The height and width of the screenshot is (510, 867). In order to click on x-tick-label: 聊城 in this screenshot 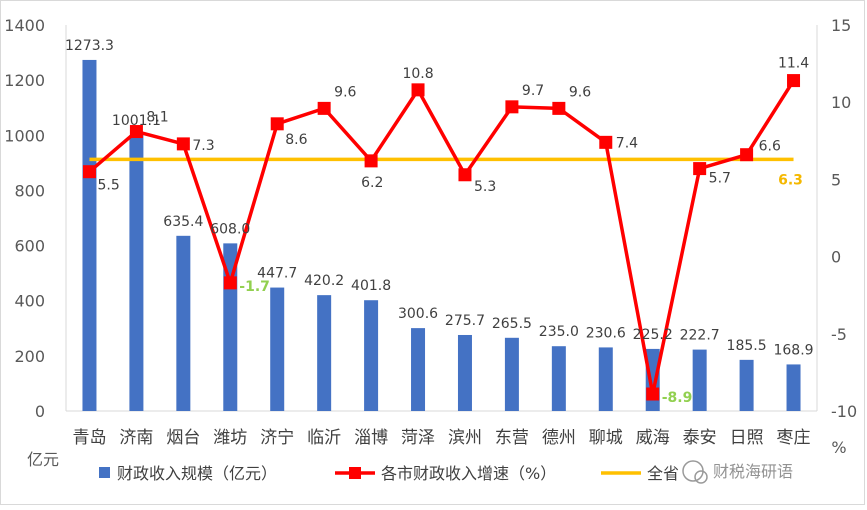, I will do `click(606, 438)`.